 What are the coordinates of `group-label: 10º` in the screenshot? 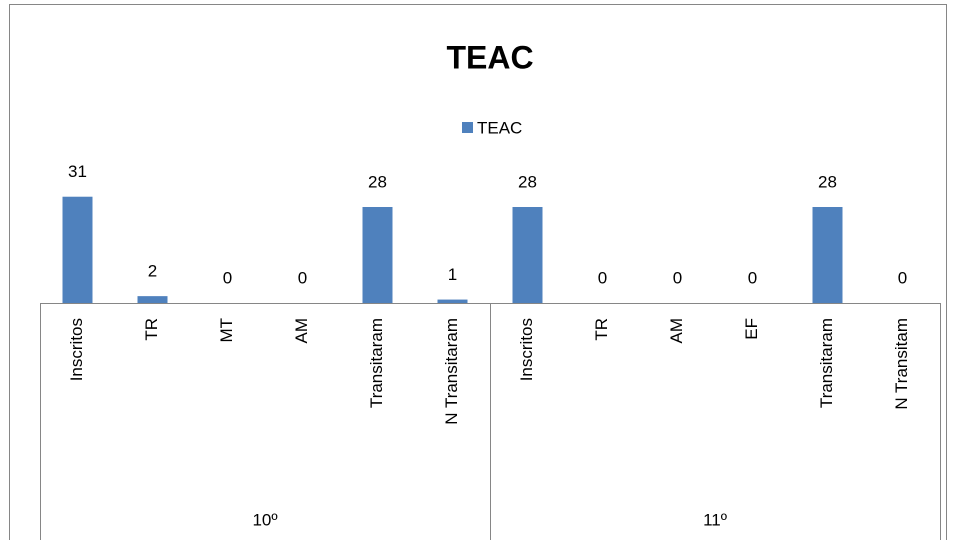 It's located at (264, 519).